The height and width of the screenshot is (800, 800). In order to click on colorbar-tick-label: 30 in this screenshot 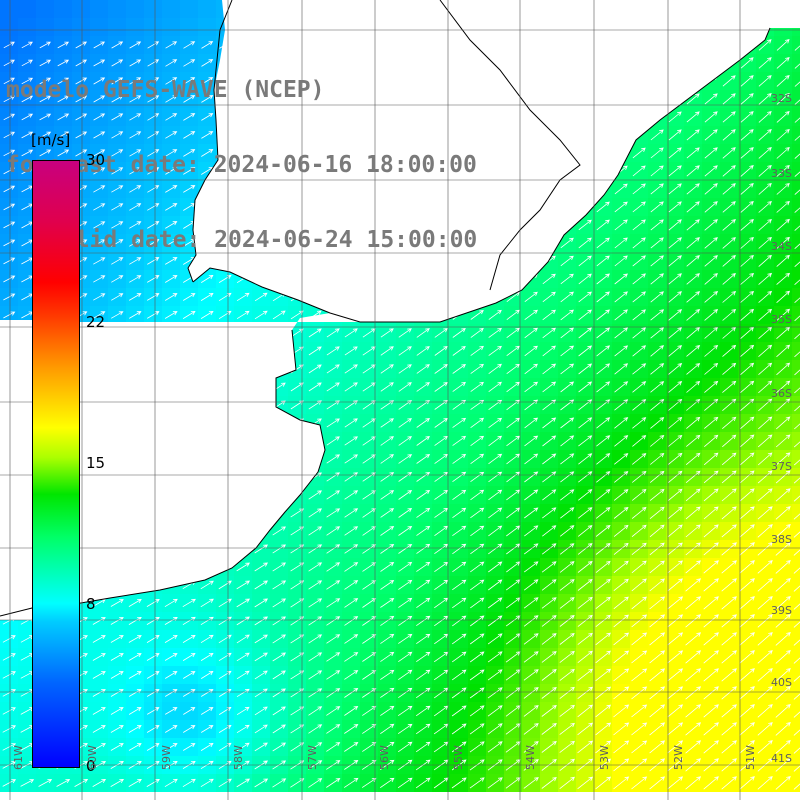, I will do `click(96, 160)`.